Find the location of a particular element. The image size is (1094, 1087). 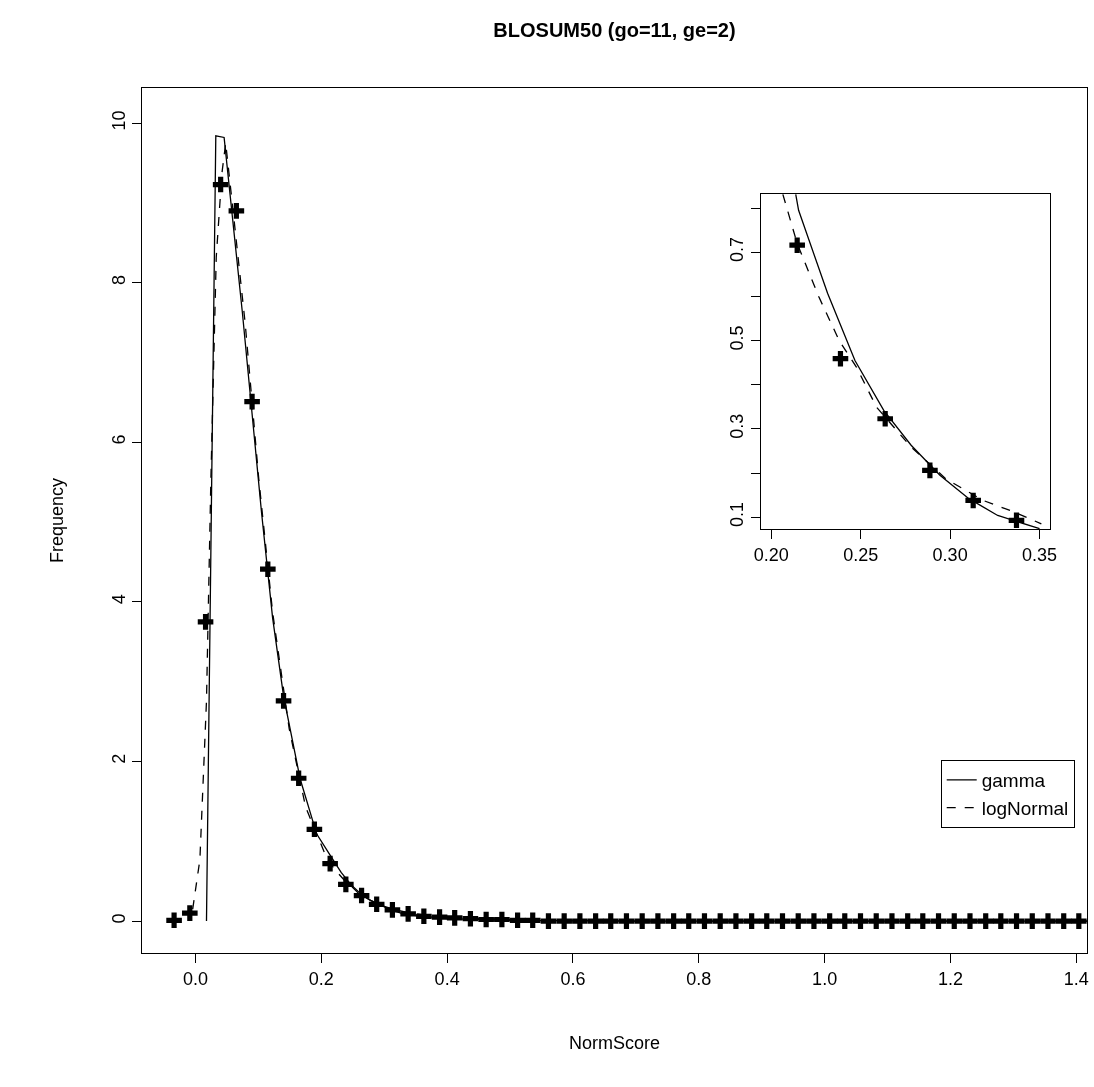

x-tick-label: 0.6 is located at coordinates (573, 978).